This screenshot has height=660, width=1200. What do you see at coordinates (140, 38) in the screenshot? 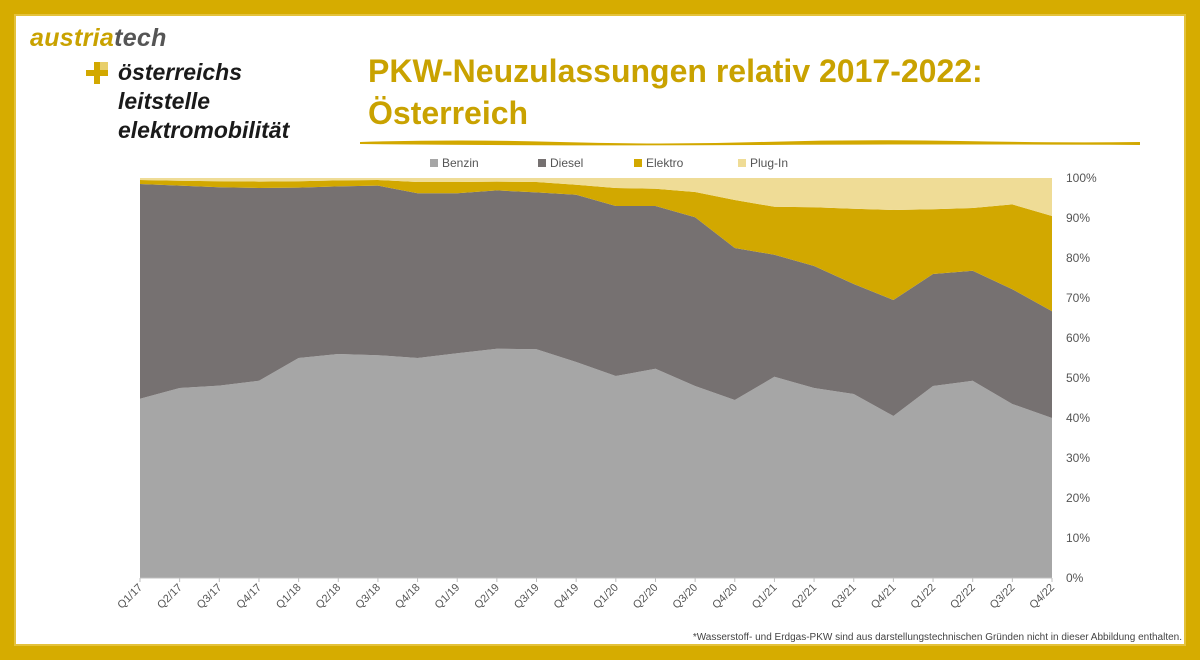
I see `logo-brand-part-b: tech` at bounding box center [140, 38].